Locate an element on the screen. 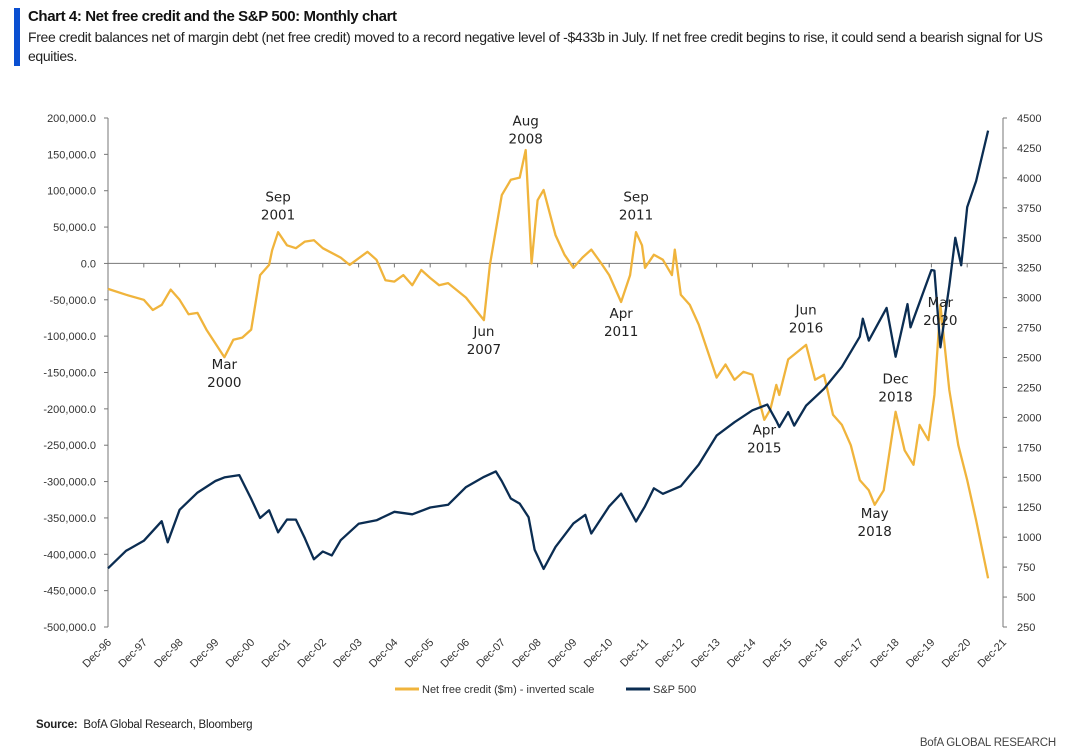  y-tick-label: 200,000.0 is located at coordinates (71, 119).